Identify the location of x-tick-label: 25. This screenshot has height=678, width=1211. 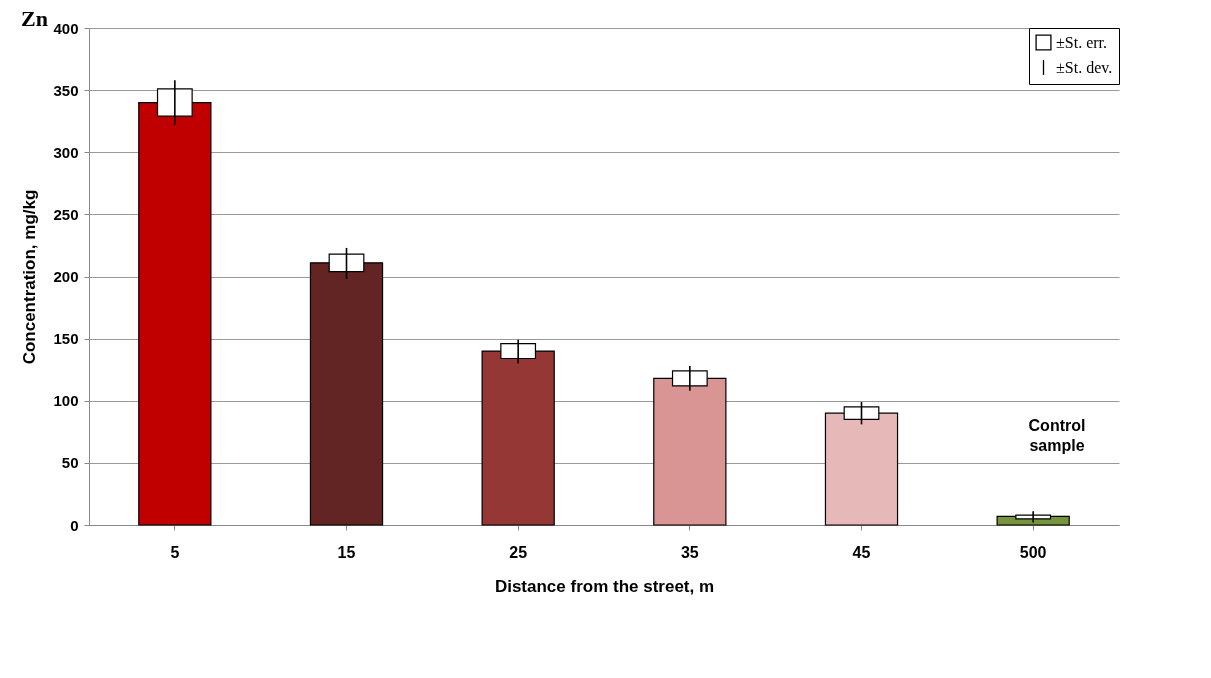
(518, 552).